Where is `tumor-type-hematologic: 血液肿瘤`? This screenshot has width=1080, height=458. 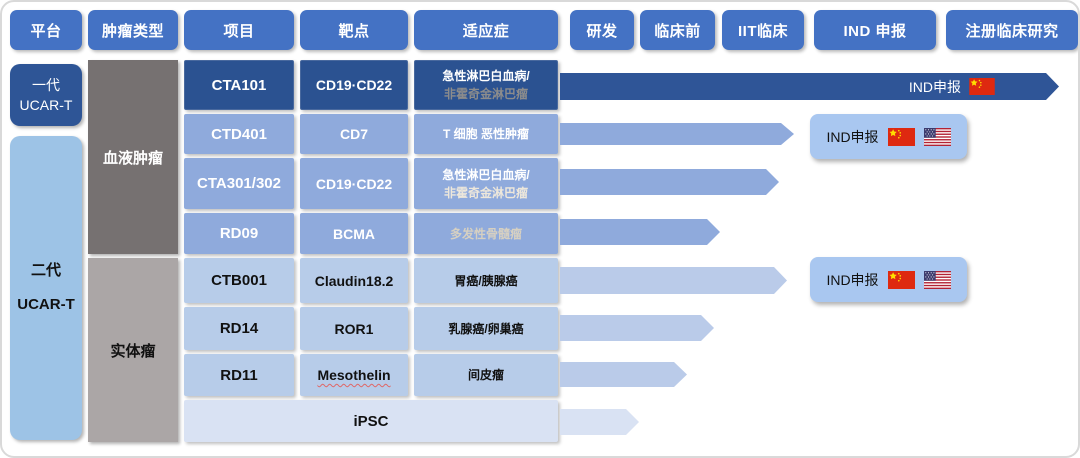
tumor-type-hematologic: 血液肿瘤 is located at coordinates (133, 157).